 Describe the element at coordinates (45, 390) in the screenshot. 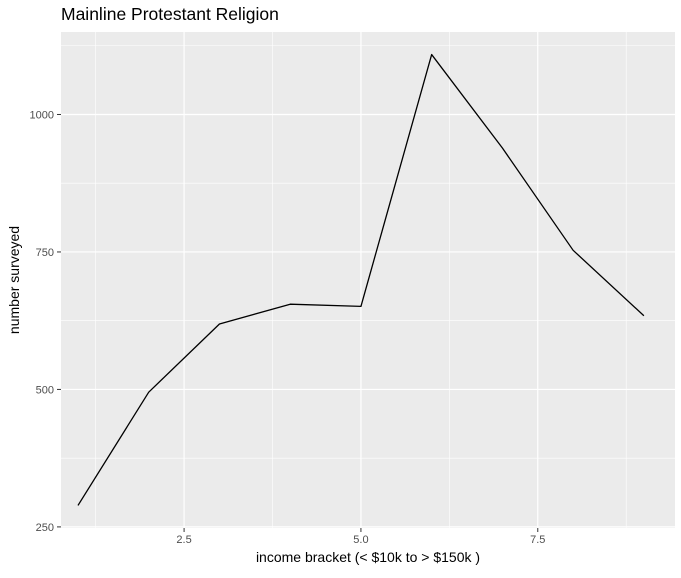

I see `y-tick-label: 500` at that location.